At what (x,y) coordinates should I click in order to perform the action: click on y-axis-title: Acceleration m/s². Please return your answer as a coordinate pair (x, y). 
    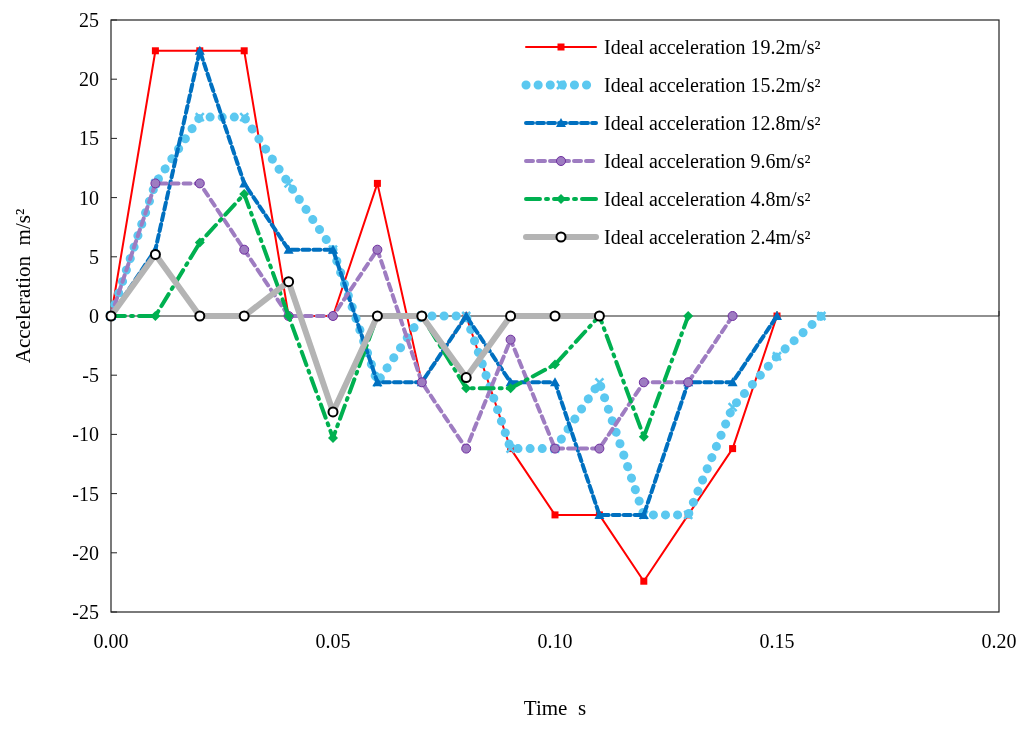
    Looking at the image, I should click on (23, 286).